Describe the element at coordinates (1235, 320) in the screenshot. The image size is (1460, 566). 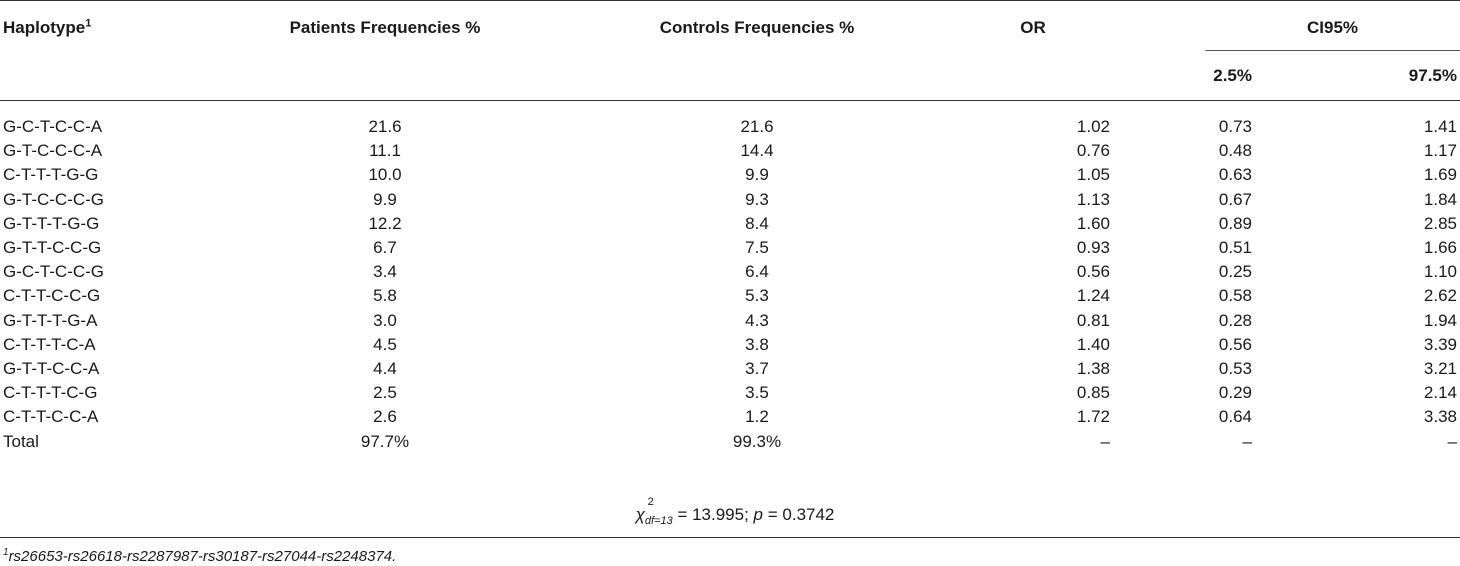
I see `cell-ci-low: 0.28` at that location.